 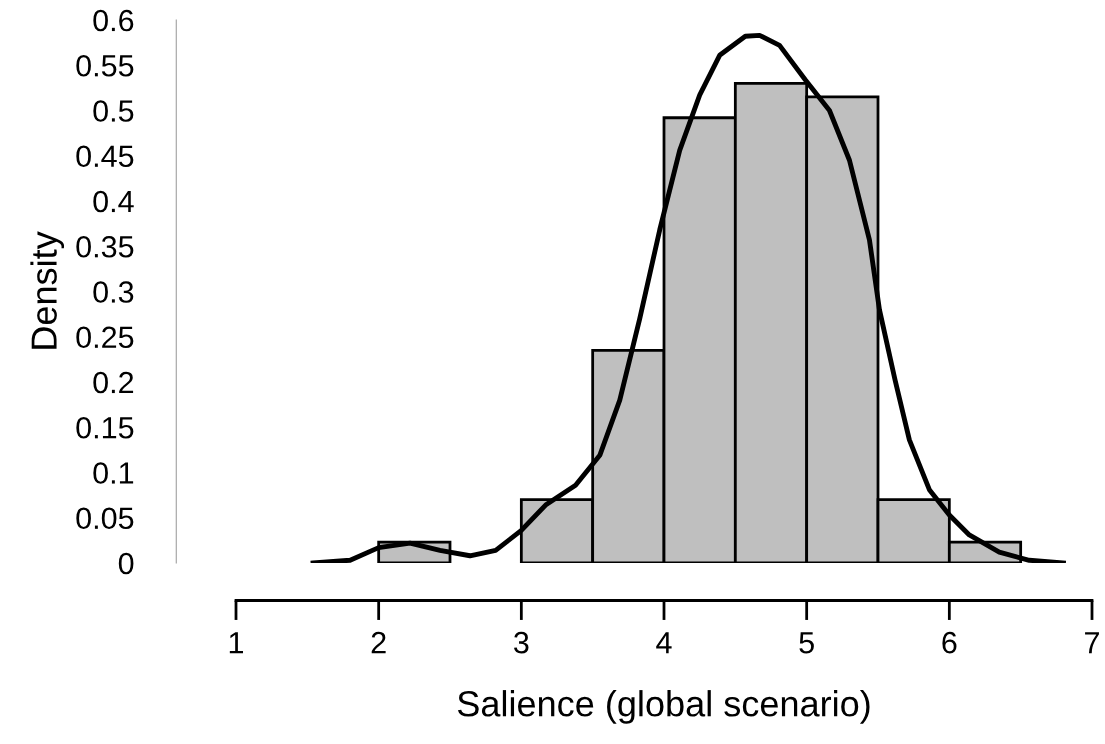 I want to click on y-tick-label: 0.05, so click(x=105, y=518).